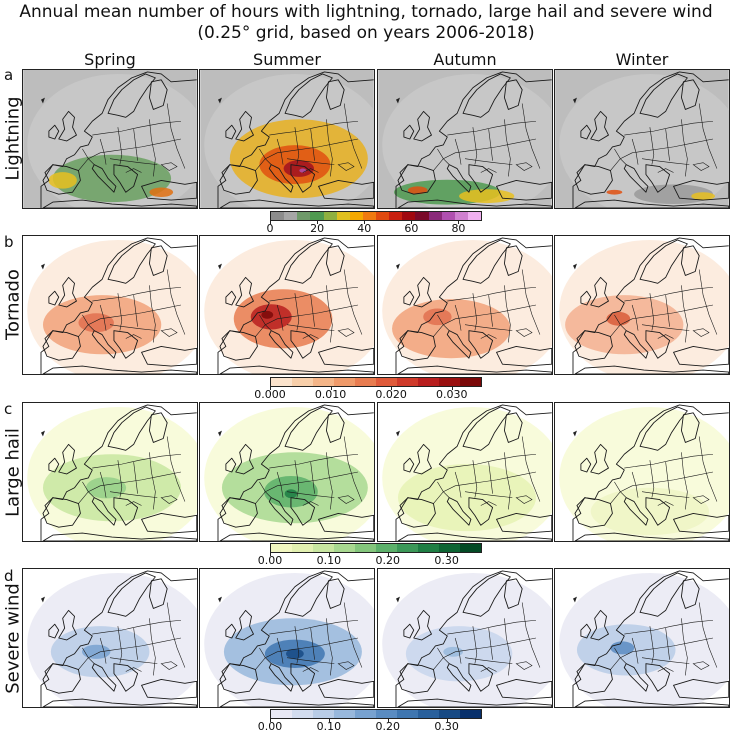 The image size is (732, 733). I want to click on map-panel-severe-wind-spring, so click(110, 638).